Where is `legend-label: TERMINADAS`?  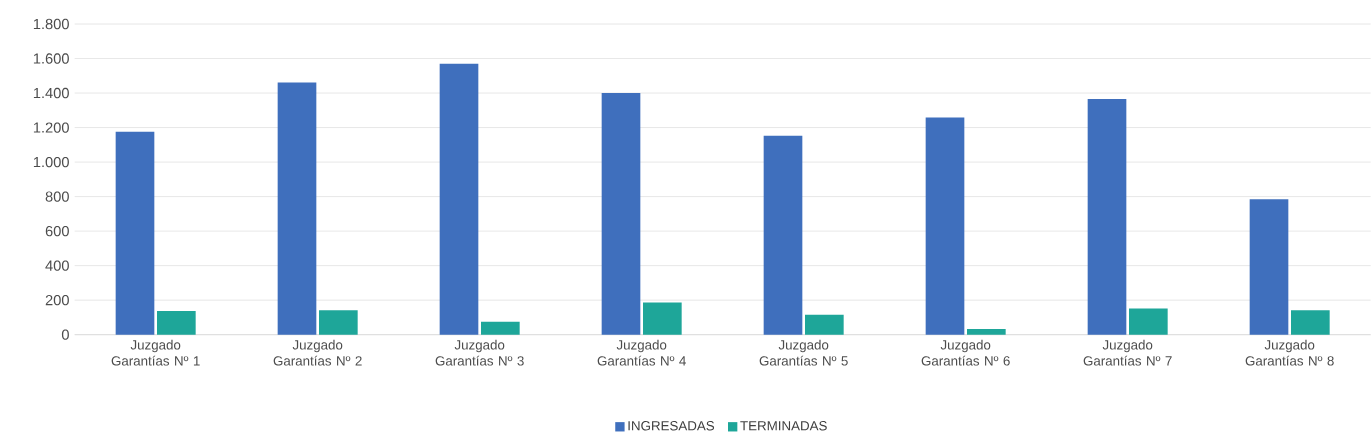
legend-label: TERMINADAS is located at coordinates (783, 426).